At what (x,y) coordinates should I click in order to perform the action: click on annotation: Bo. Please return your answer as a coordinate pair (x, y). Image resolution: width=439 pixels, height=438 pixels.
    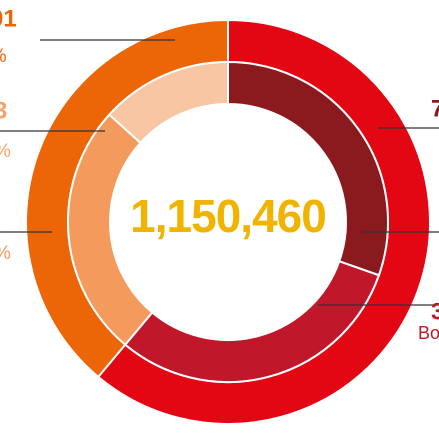
    Looking at the image, I should click on (428, 333).